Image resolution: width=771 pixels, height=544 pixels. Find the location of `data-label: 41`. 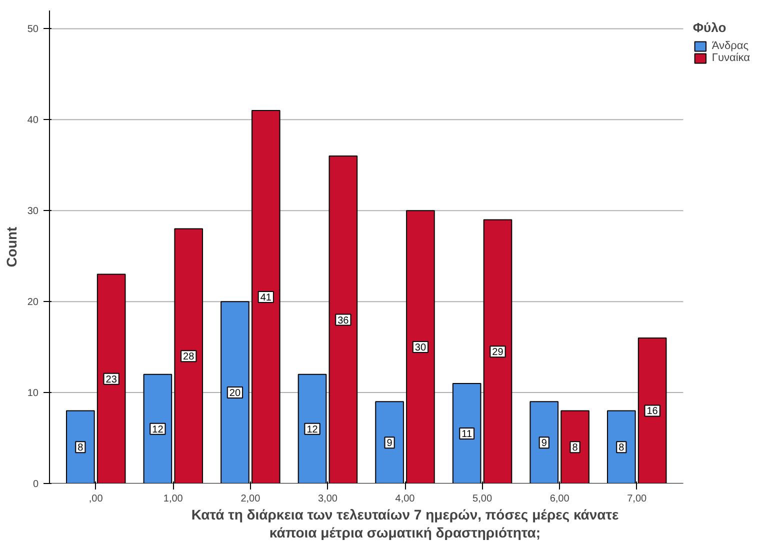

data-label: 41 is located at coordinates (266, 298).